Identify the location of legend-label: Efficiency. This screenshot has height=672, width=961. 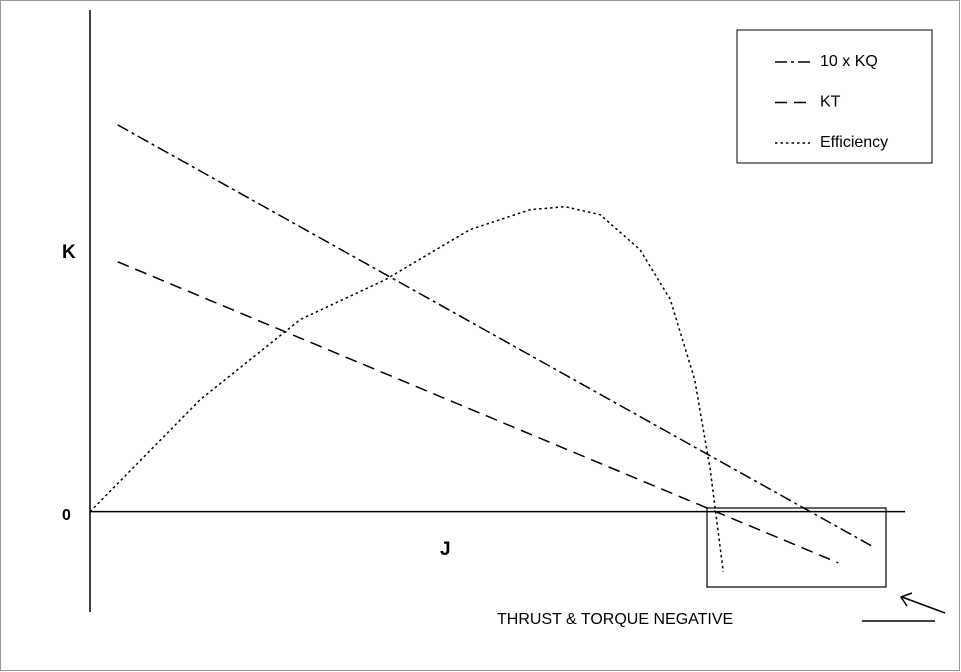
(854, 142).